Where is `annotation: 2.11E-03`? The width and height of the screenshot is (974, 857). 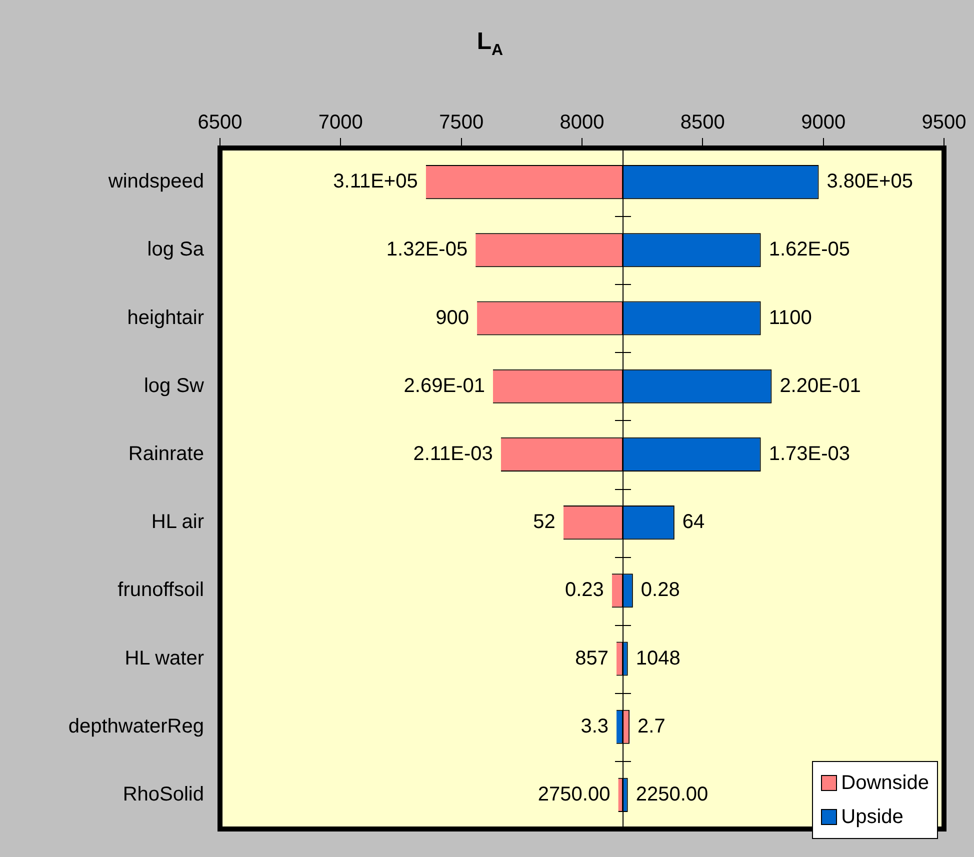
annotation: 2.11E-03 is located at coordinates (453, 453).